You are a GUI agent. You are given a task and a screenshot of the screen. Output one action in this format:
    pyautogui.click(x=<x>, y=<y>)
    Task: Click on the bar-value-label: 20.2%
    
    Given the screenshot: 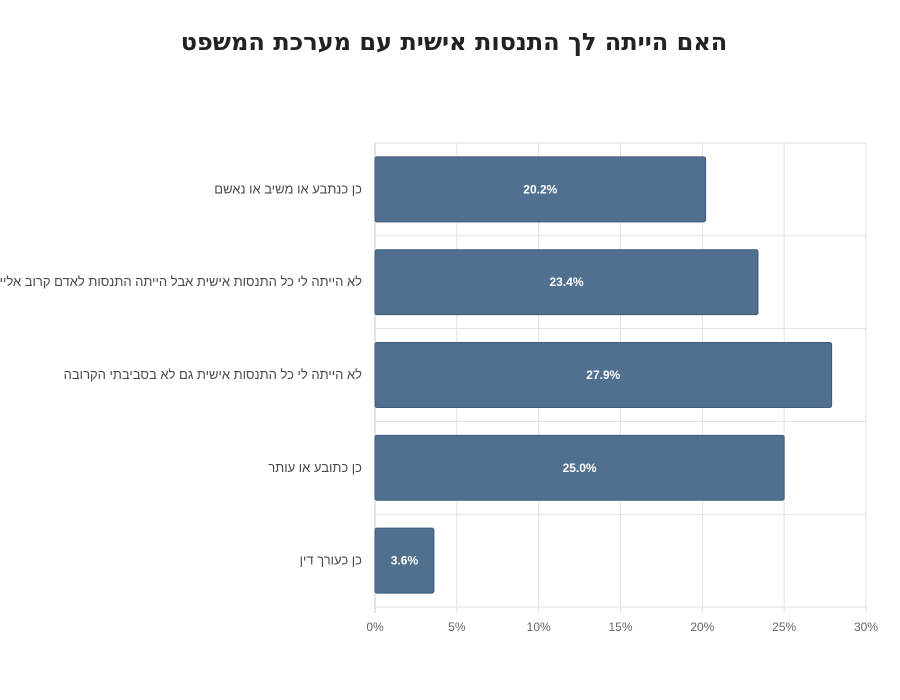 What is the action you would take?
    pyautogui.click(x=540, y=189)
    